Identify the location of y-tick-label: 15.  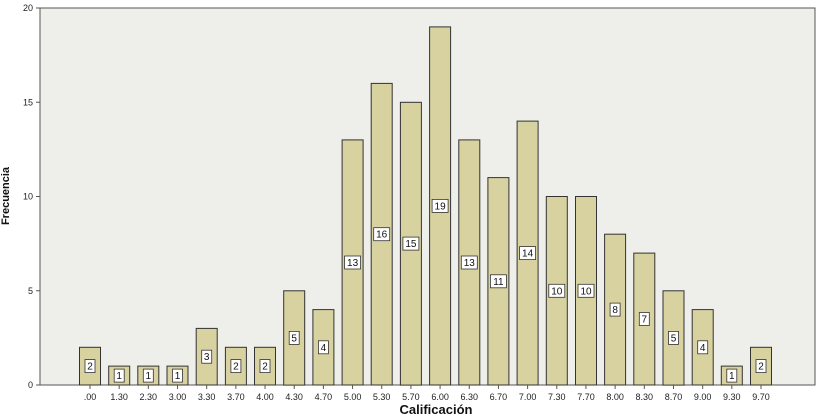
(28, 102).